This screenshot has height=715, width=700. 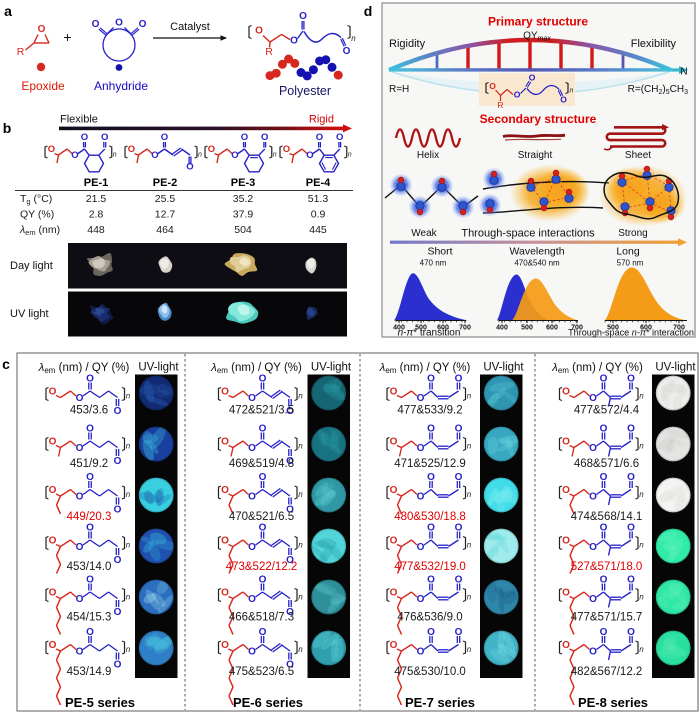 I want to click on svg-text: R=H, so click(x=399, y=89).